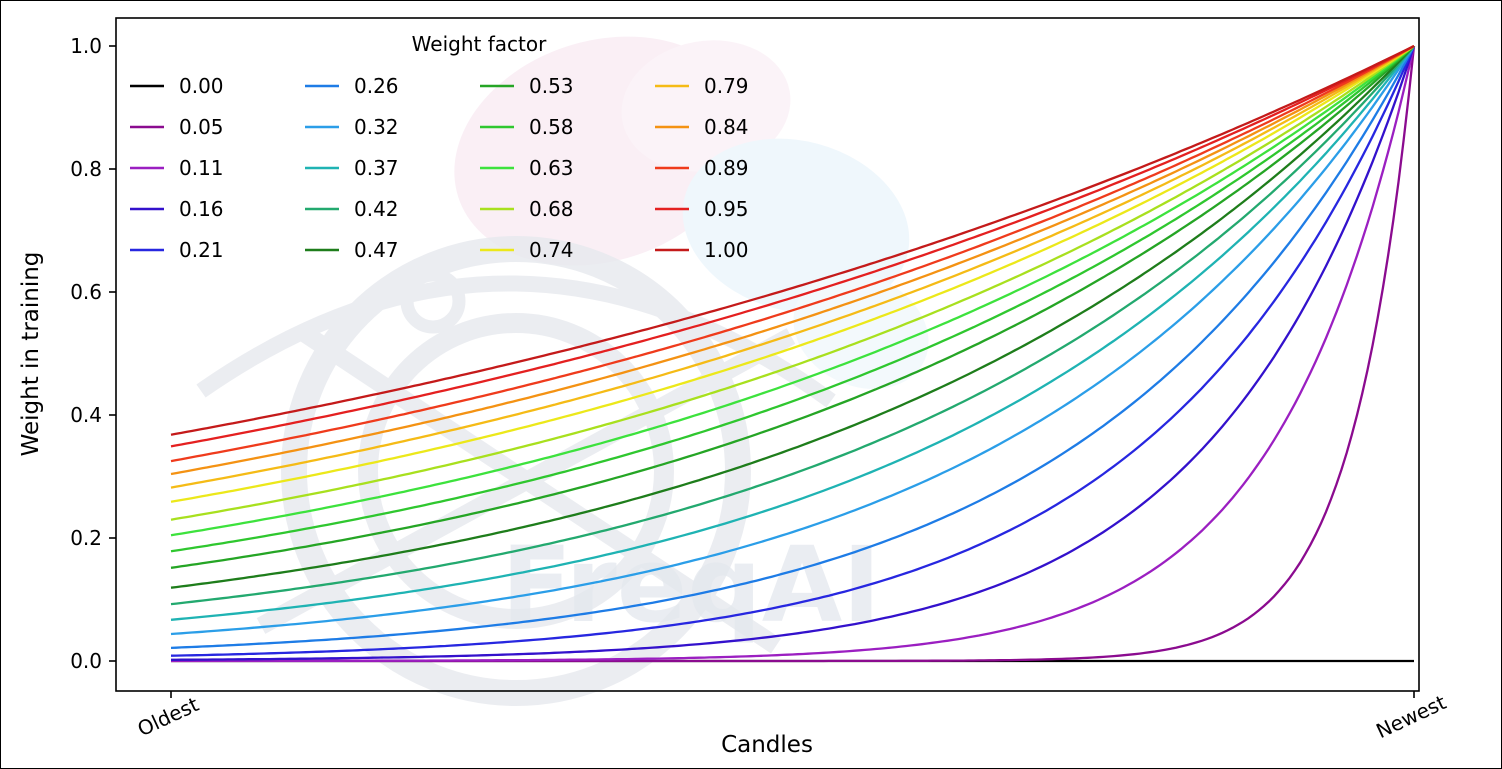 This screenshot has height=769, width=1502. What do you see at coordinates (726, 249) in the screenshot?
I see `legend-label: 1.00` at bounding box center [726, 249].